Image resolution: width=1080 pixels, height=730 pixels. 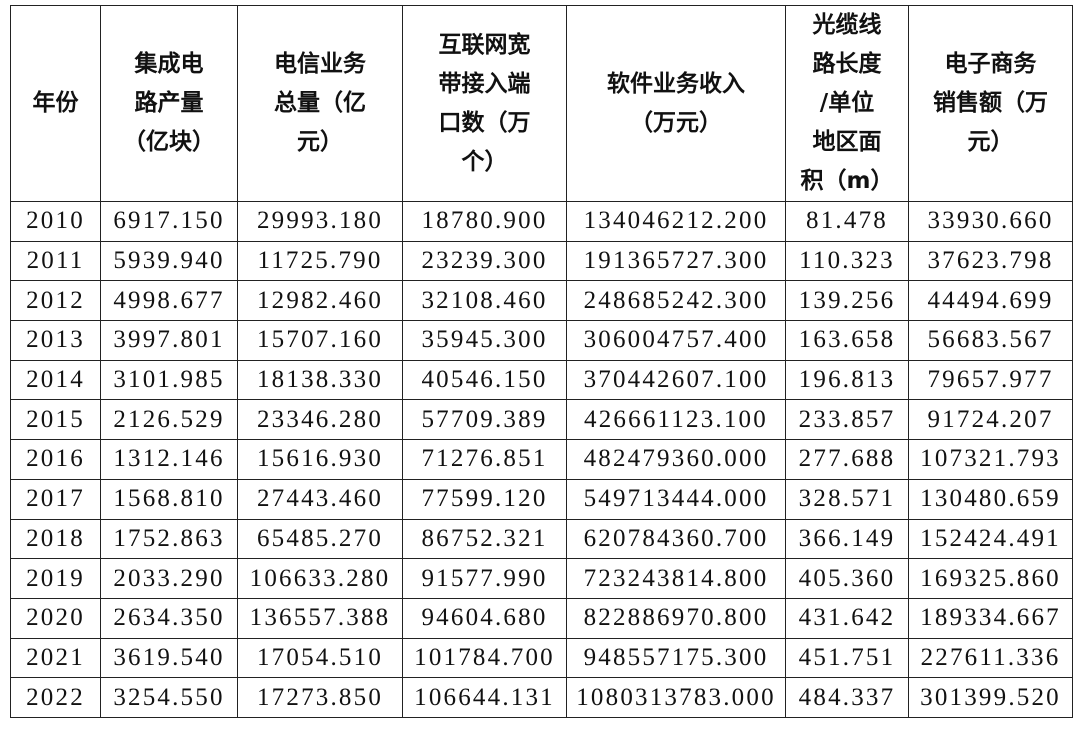 What do you see at coordinates (676, 103) in the screenshot?
I see `column-header: 软件业务收入 （万元）` at bounding box center [676, 103].